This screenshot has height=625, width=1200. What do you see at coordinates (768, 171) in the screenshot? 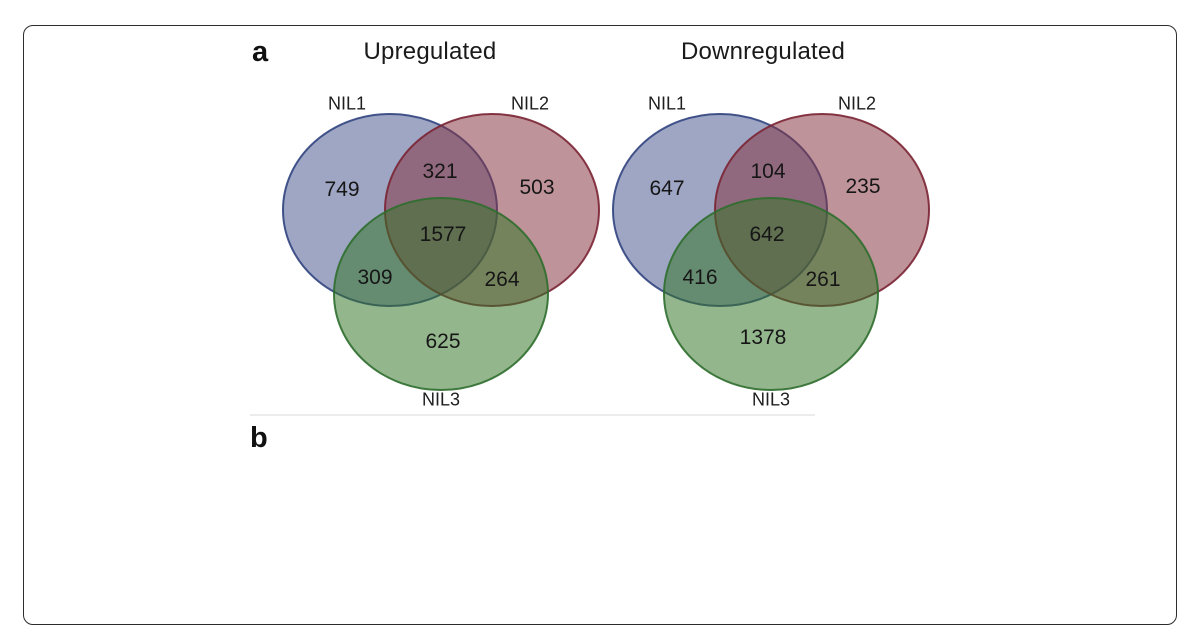
I see `downregulated-nil1-nil2-count: 104` at bounding box center [768, 171].